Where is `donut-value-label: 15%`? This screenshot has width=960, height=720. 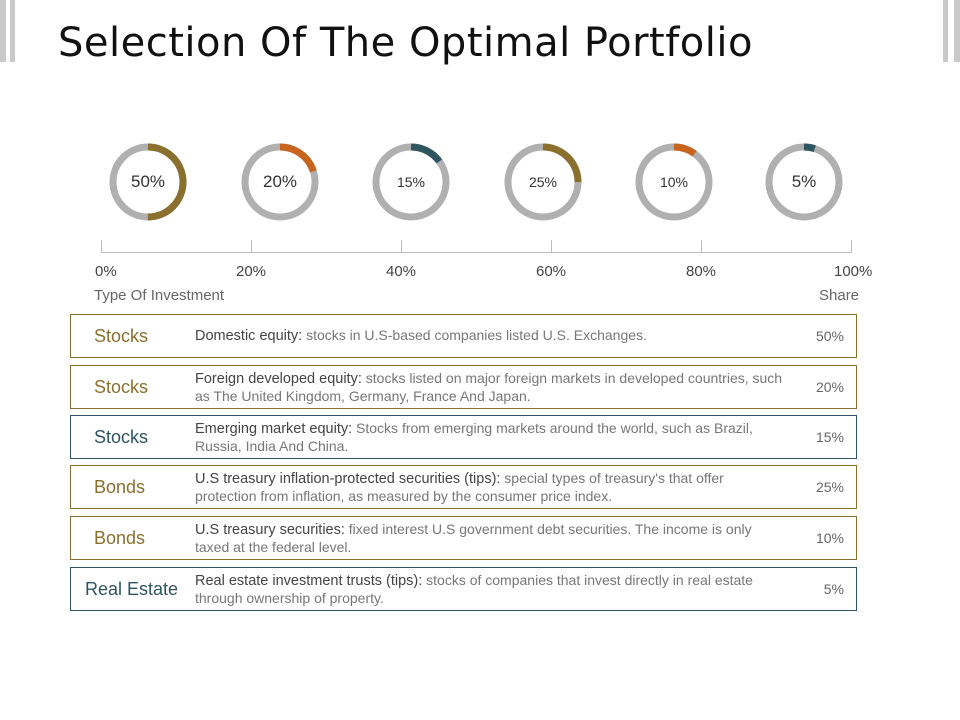 donut-value-label: 15% is located at coordinates (411, 182).